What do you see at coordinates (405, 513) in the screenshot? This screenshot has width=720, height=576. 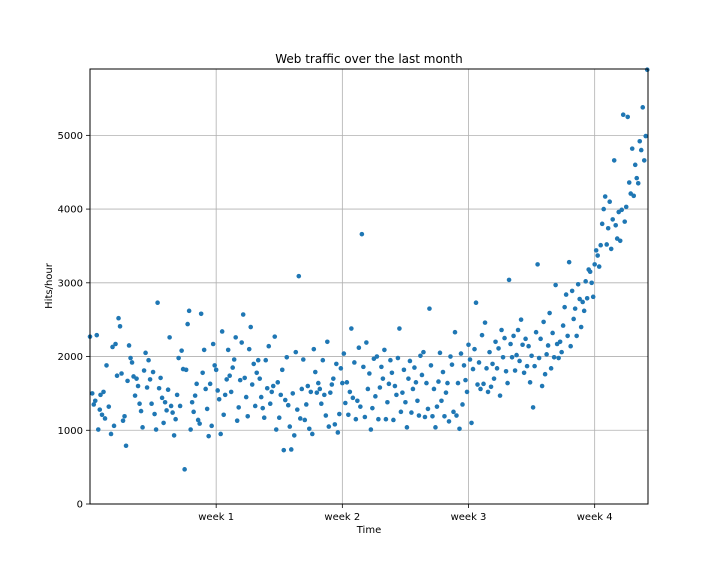 I see `x-axis-ticks: week 1 week 2 week 3 week 4` at bounding box center [405, 513].